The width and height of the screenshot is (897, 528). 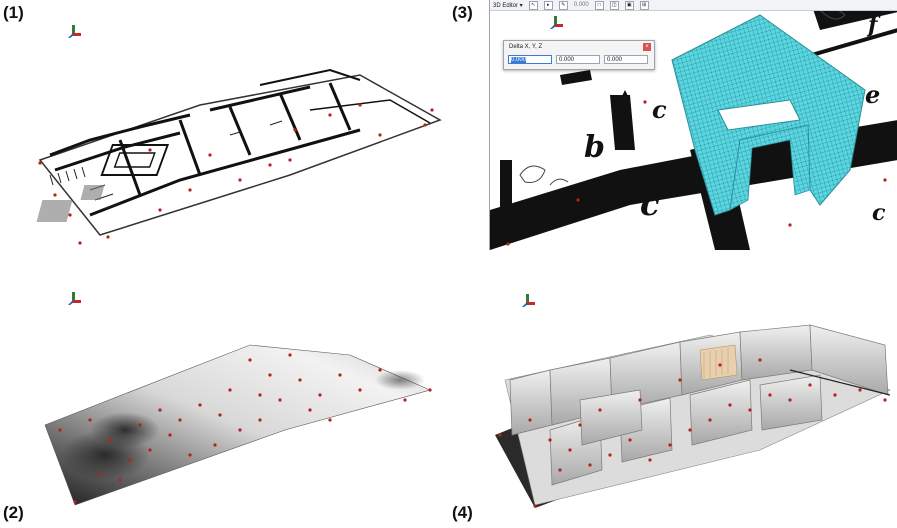 What do you see at coordinates (626, 59) in the screenshot?
I see `delta-z-field: 0.000` at bounding box center [626, 59].